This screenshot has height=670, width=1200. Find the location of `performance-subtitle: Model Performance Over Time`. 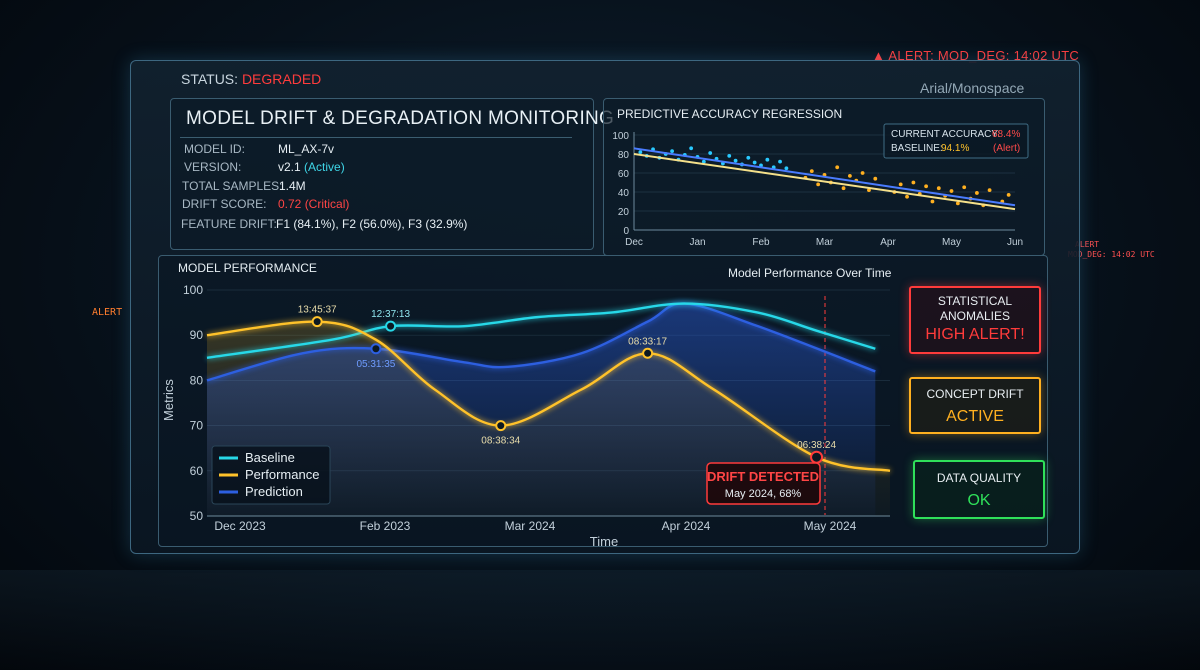

performance-subtitle: Model Performance Over Time is located at coordinates (810, 273).